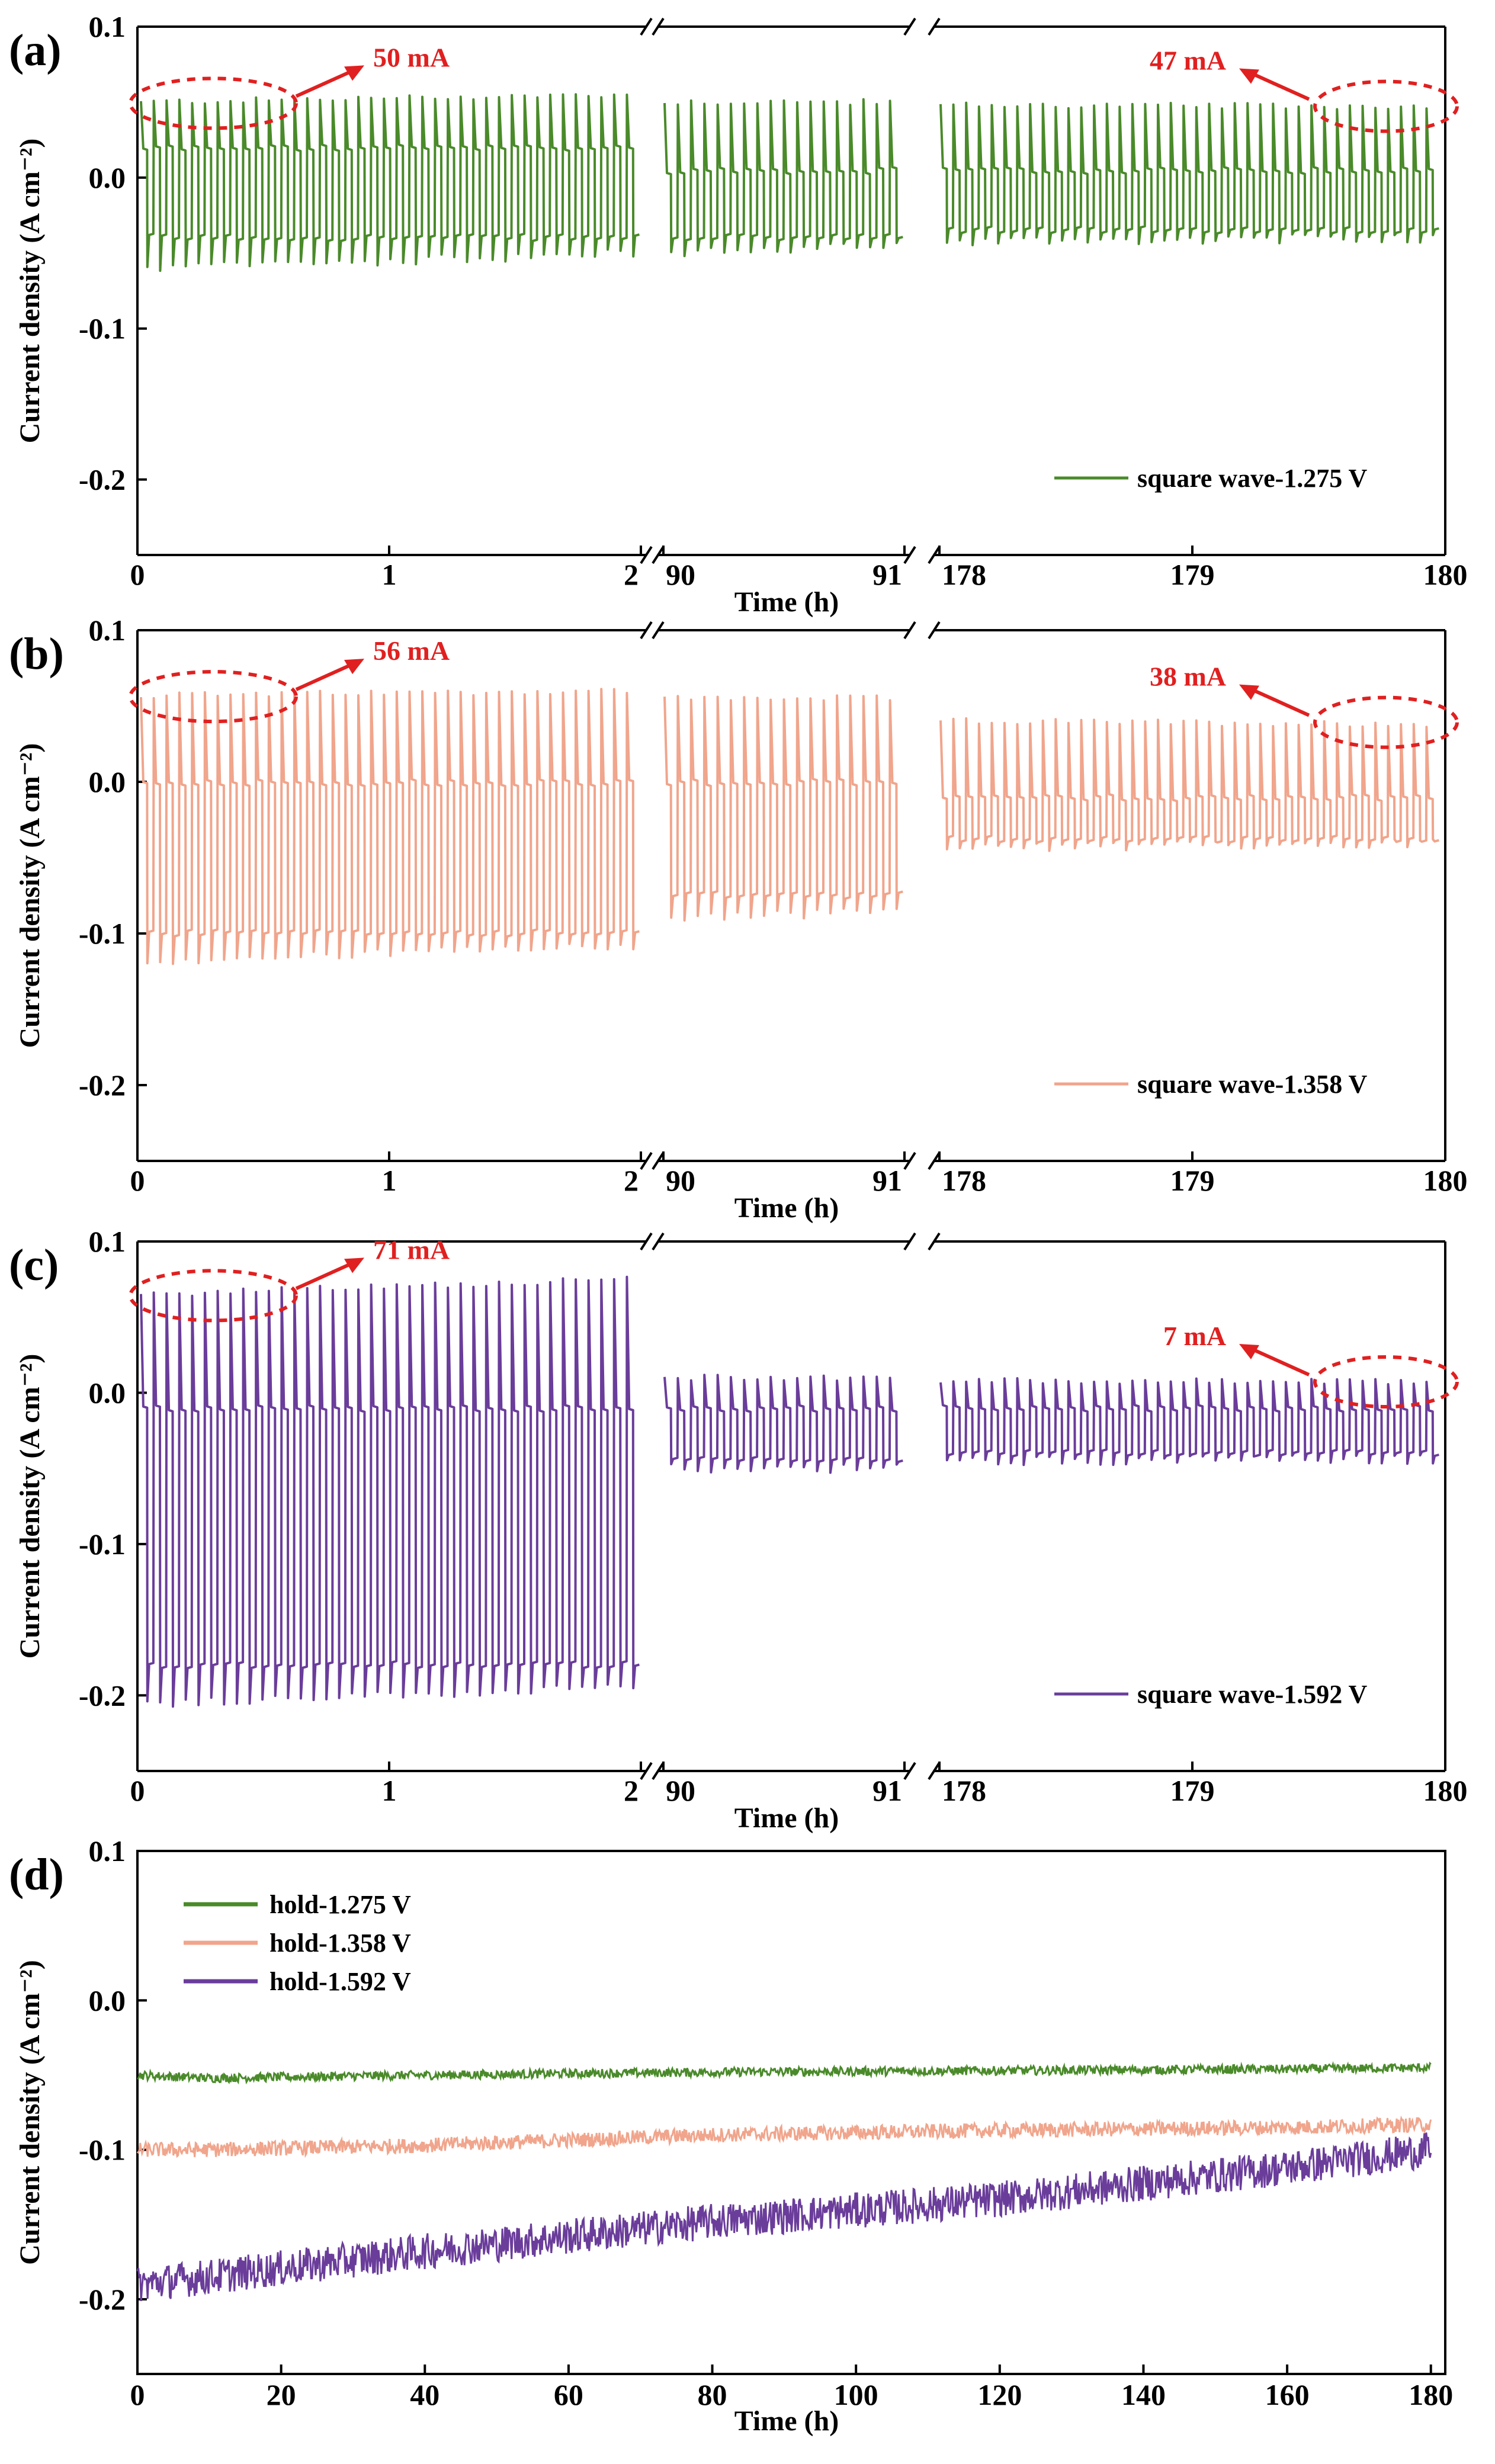  I want to click on x-tick-label: 80, so click(713, 2394).